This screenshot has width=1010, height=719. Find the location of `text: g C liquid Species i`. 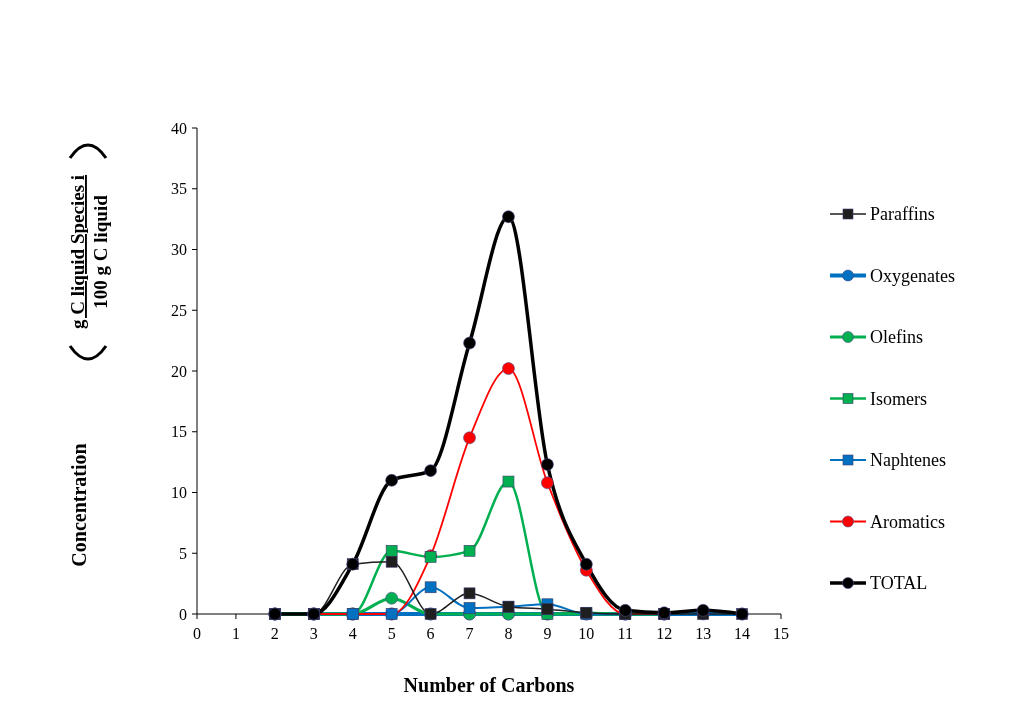

text: g C liquid Species i is located at coordinates (77, 252).